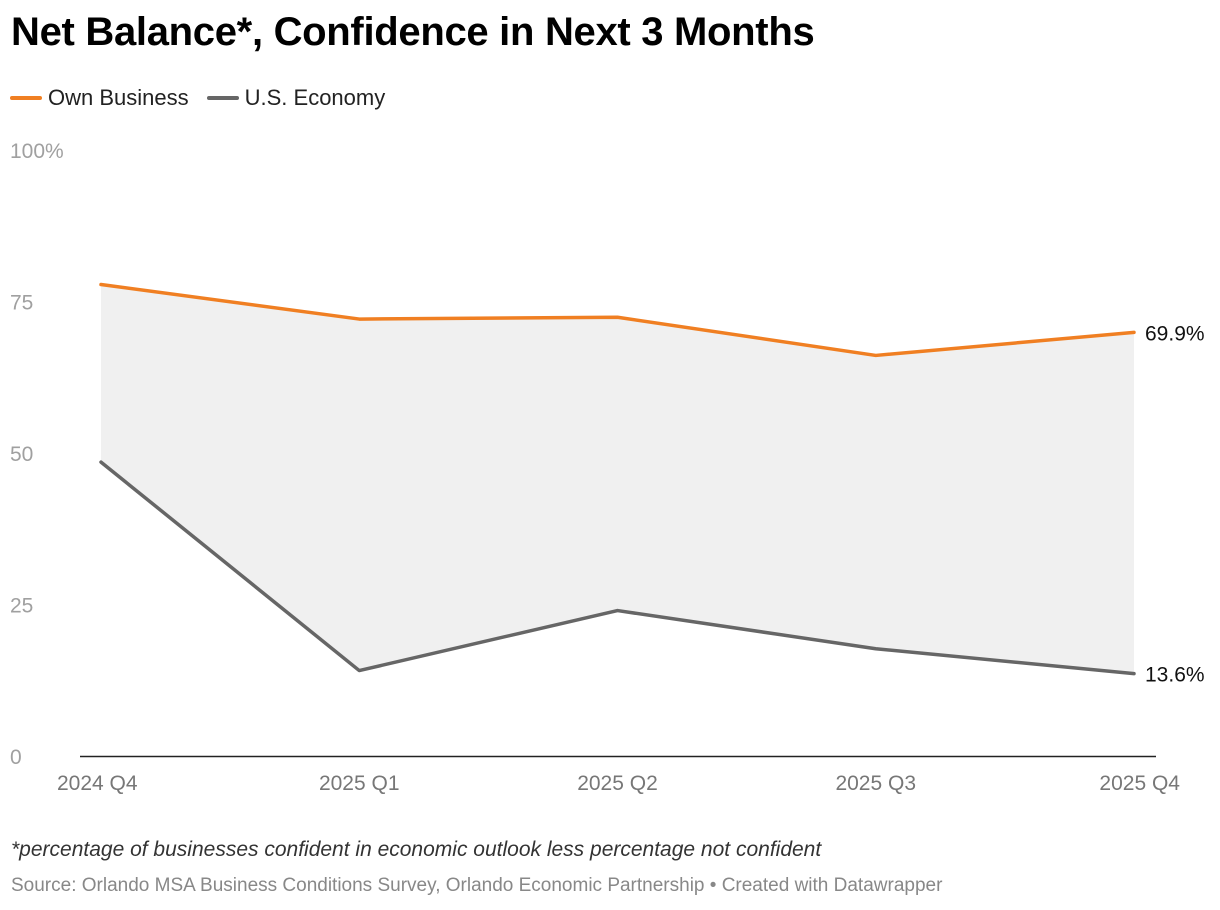  What do you see at coordinates (21, 606) in the screenshot?
I see `y-tick-label: 25` at bounding box center [21, 606].